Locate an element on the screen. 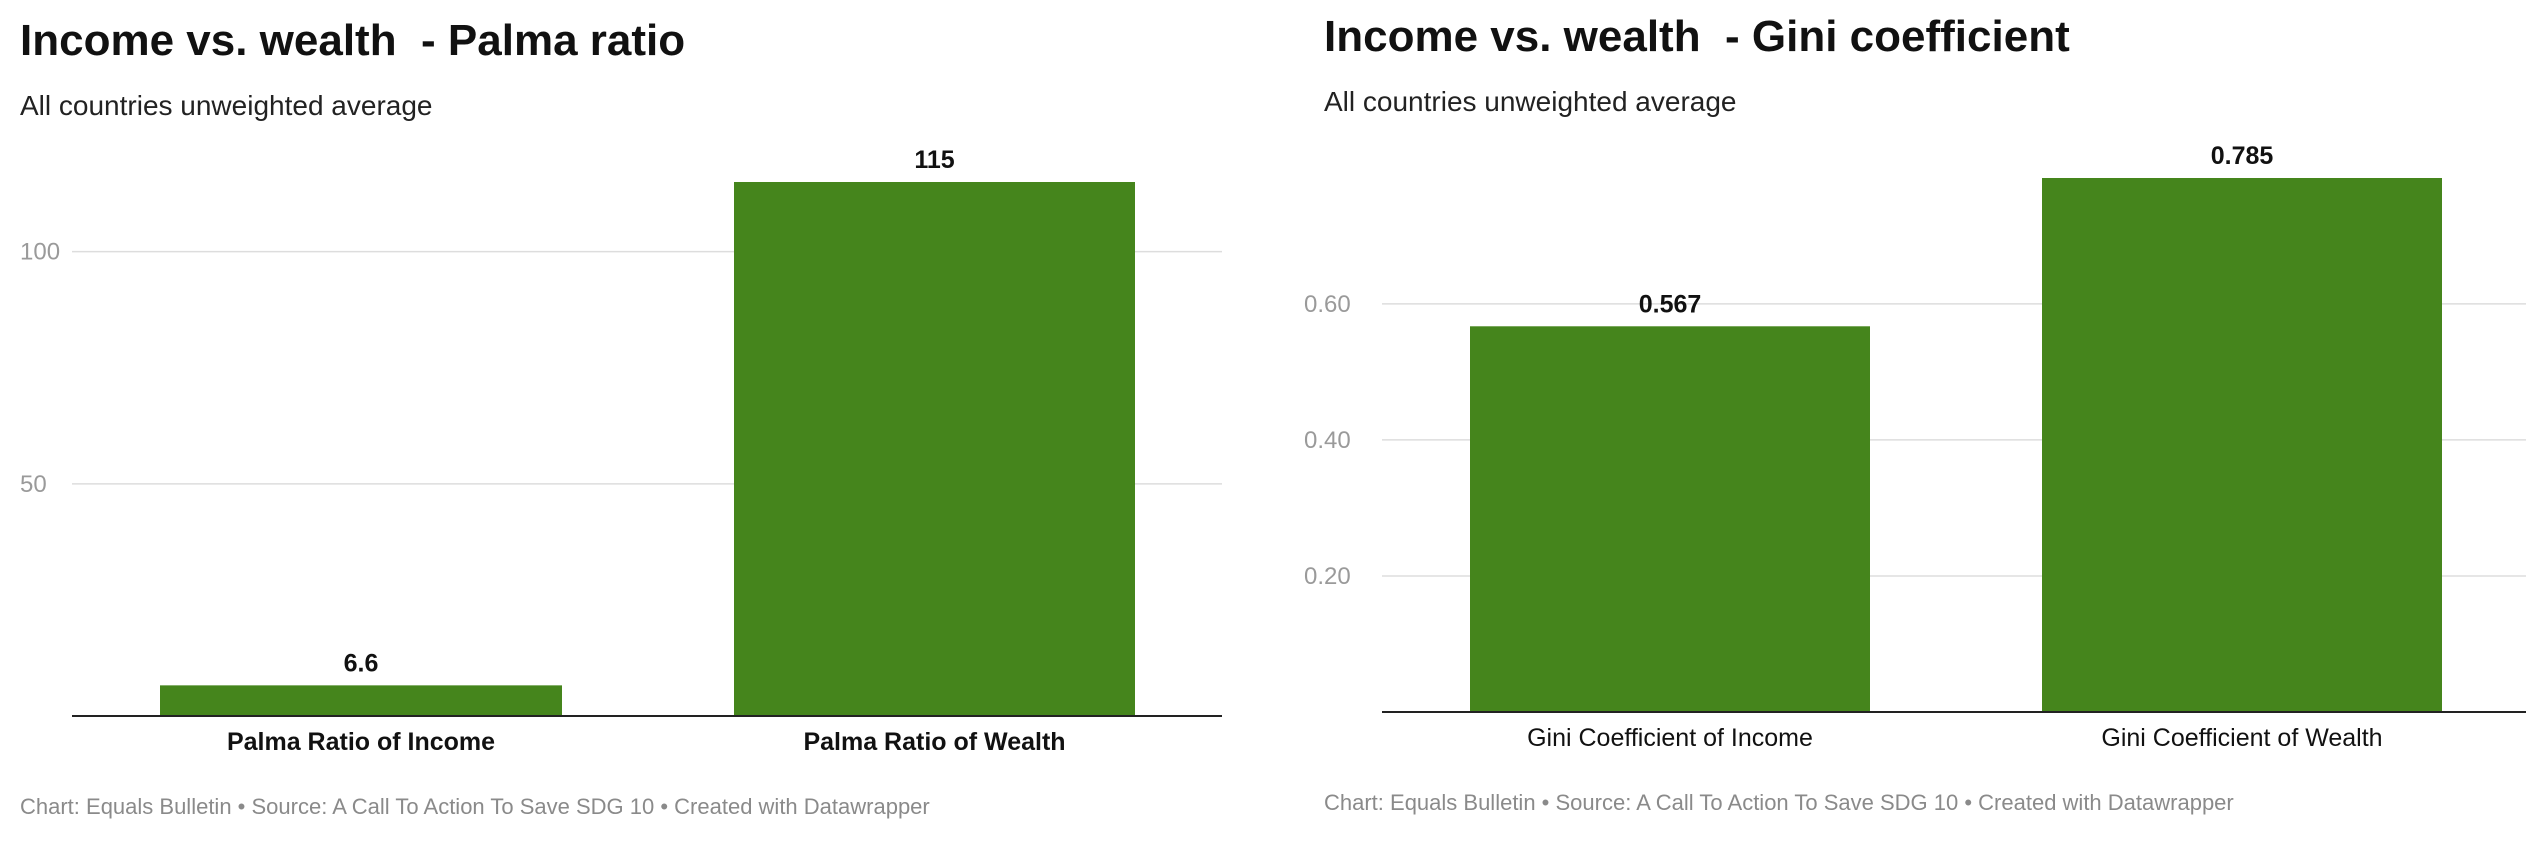 The image size is (2546, 860). y-tick-label: 0.40 is located at coordinates (1327, 440).